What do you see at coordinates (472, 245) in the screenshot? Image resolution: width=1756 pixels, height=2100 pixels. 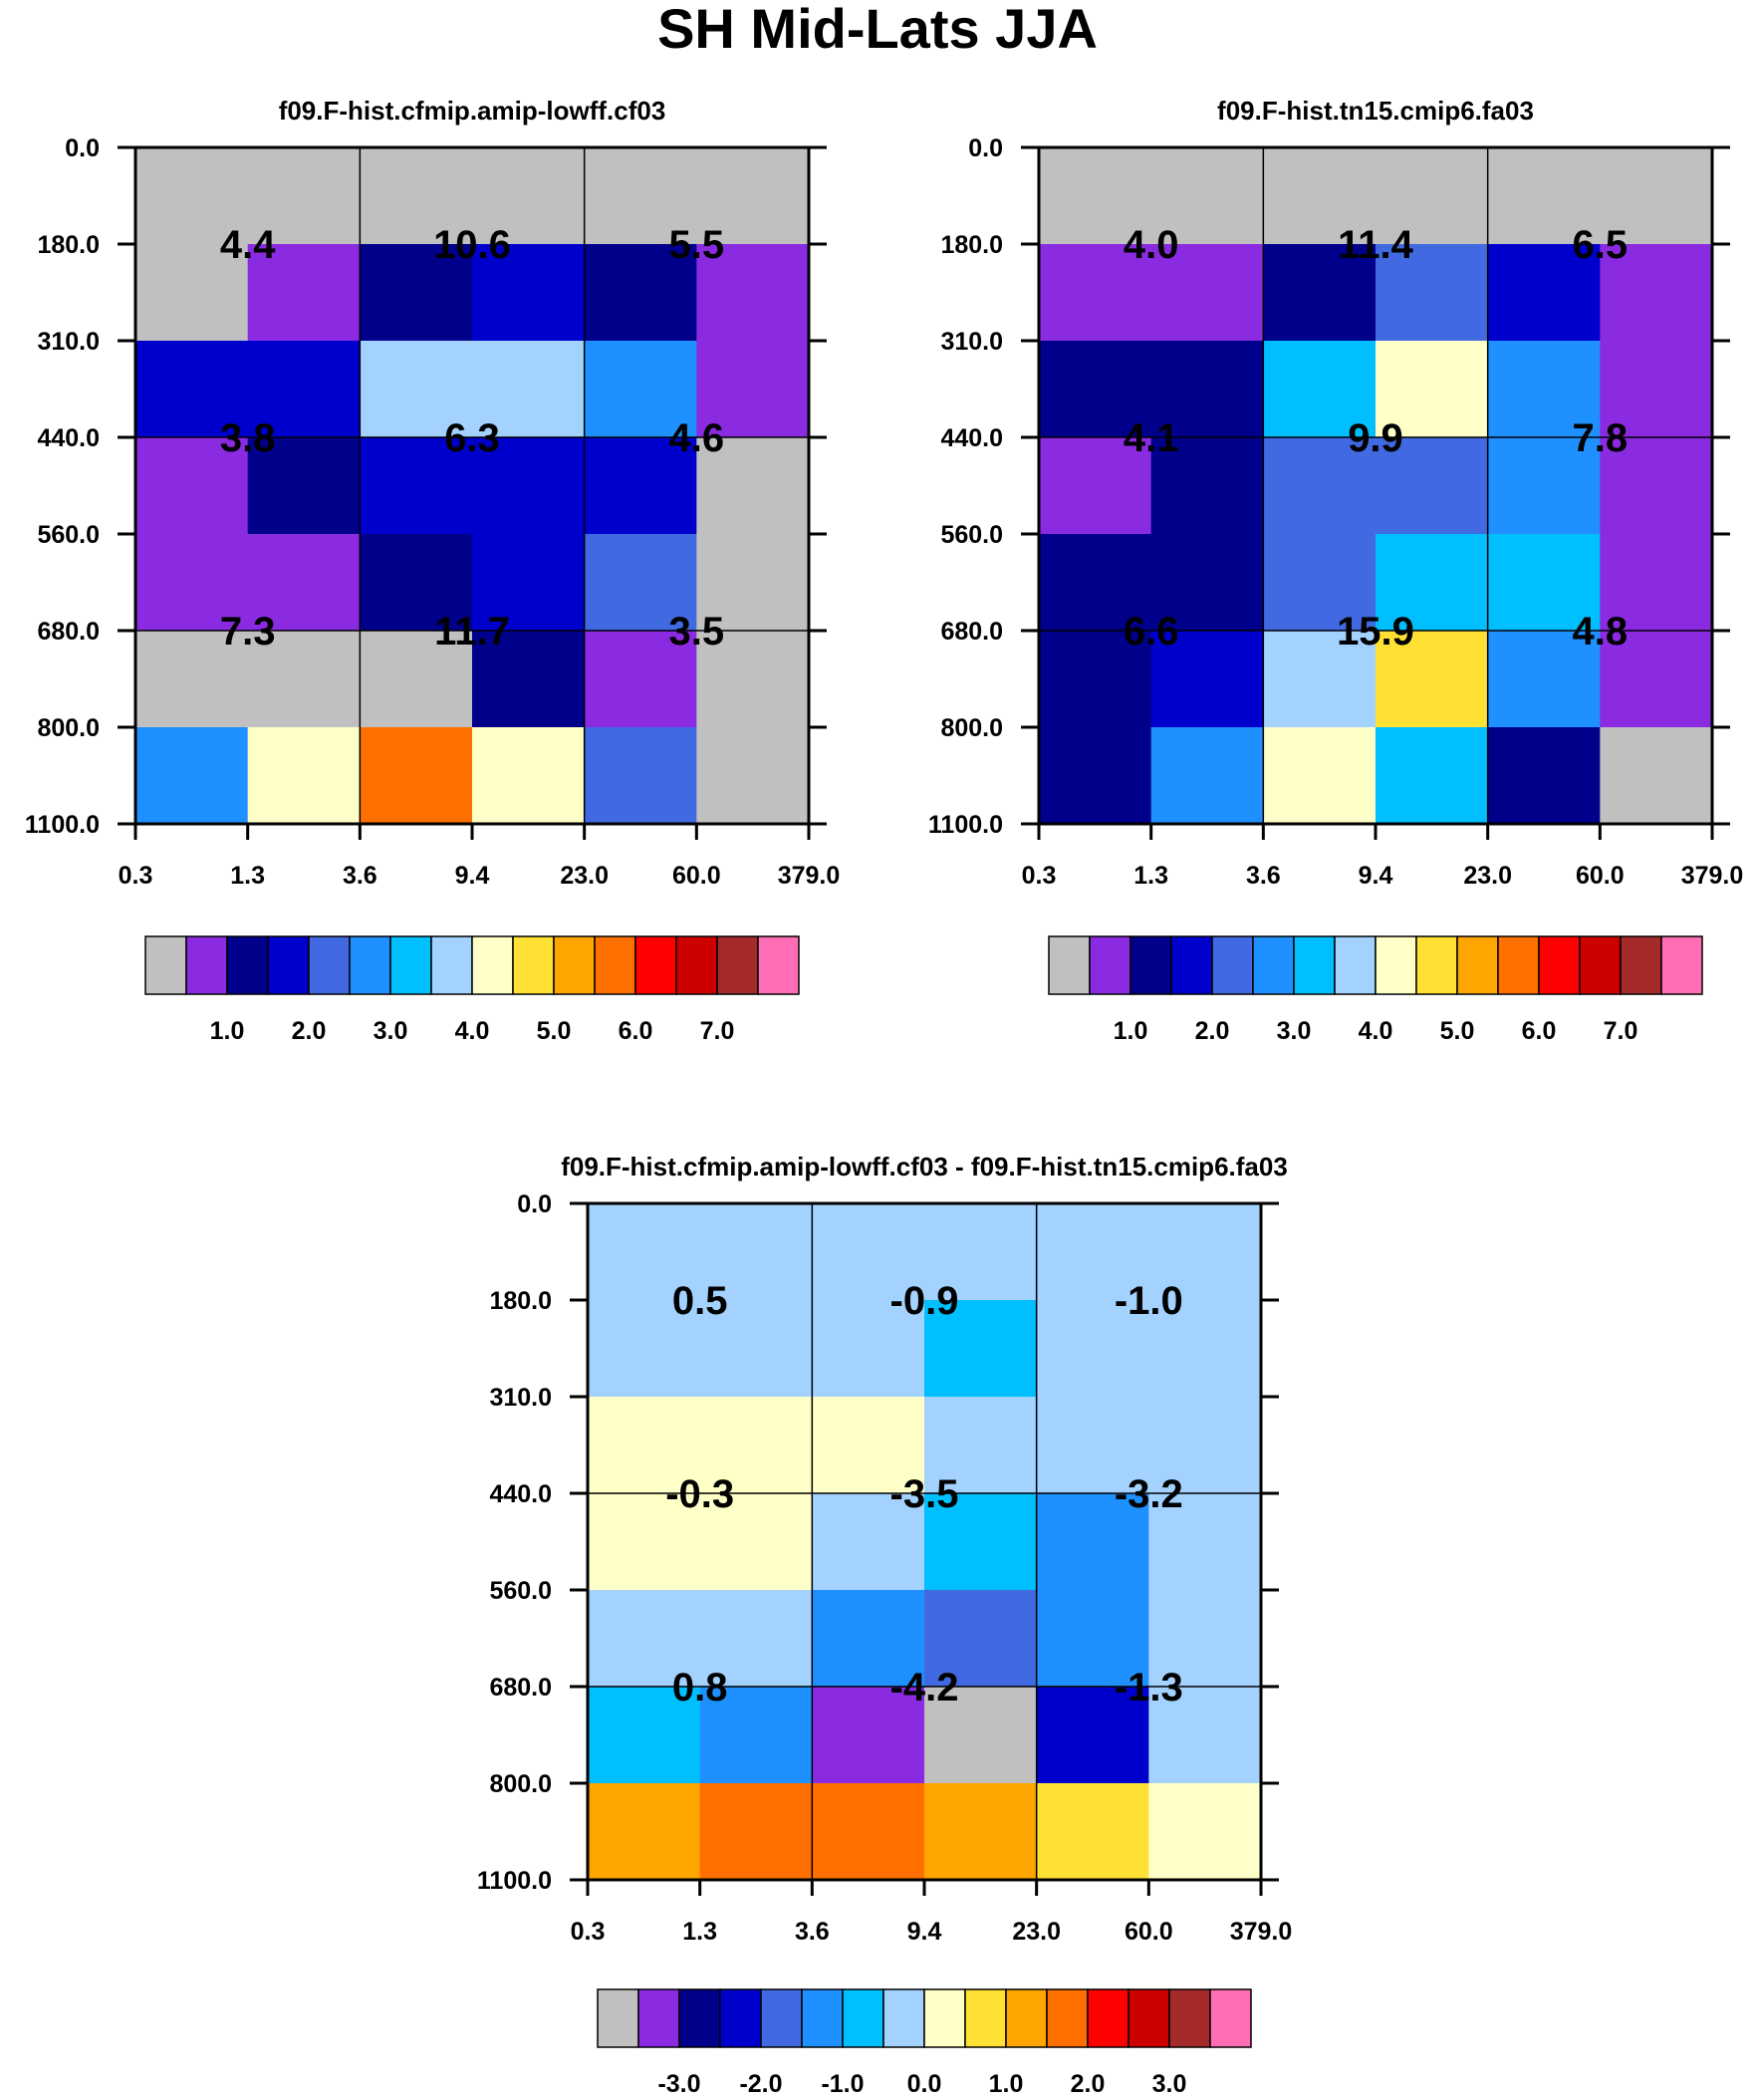 I see `group-value-label: 10.6` at bounding box center [472, 245].